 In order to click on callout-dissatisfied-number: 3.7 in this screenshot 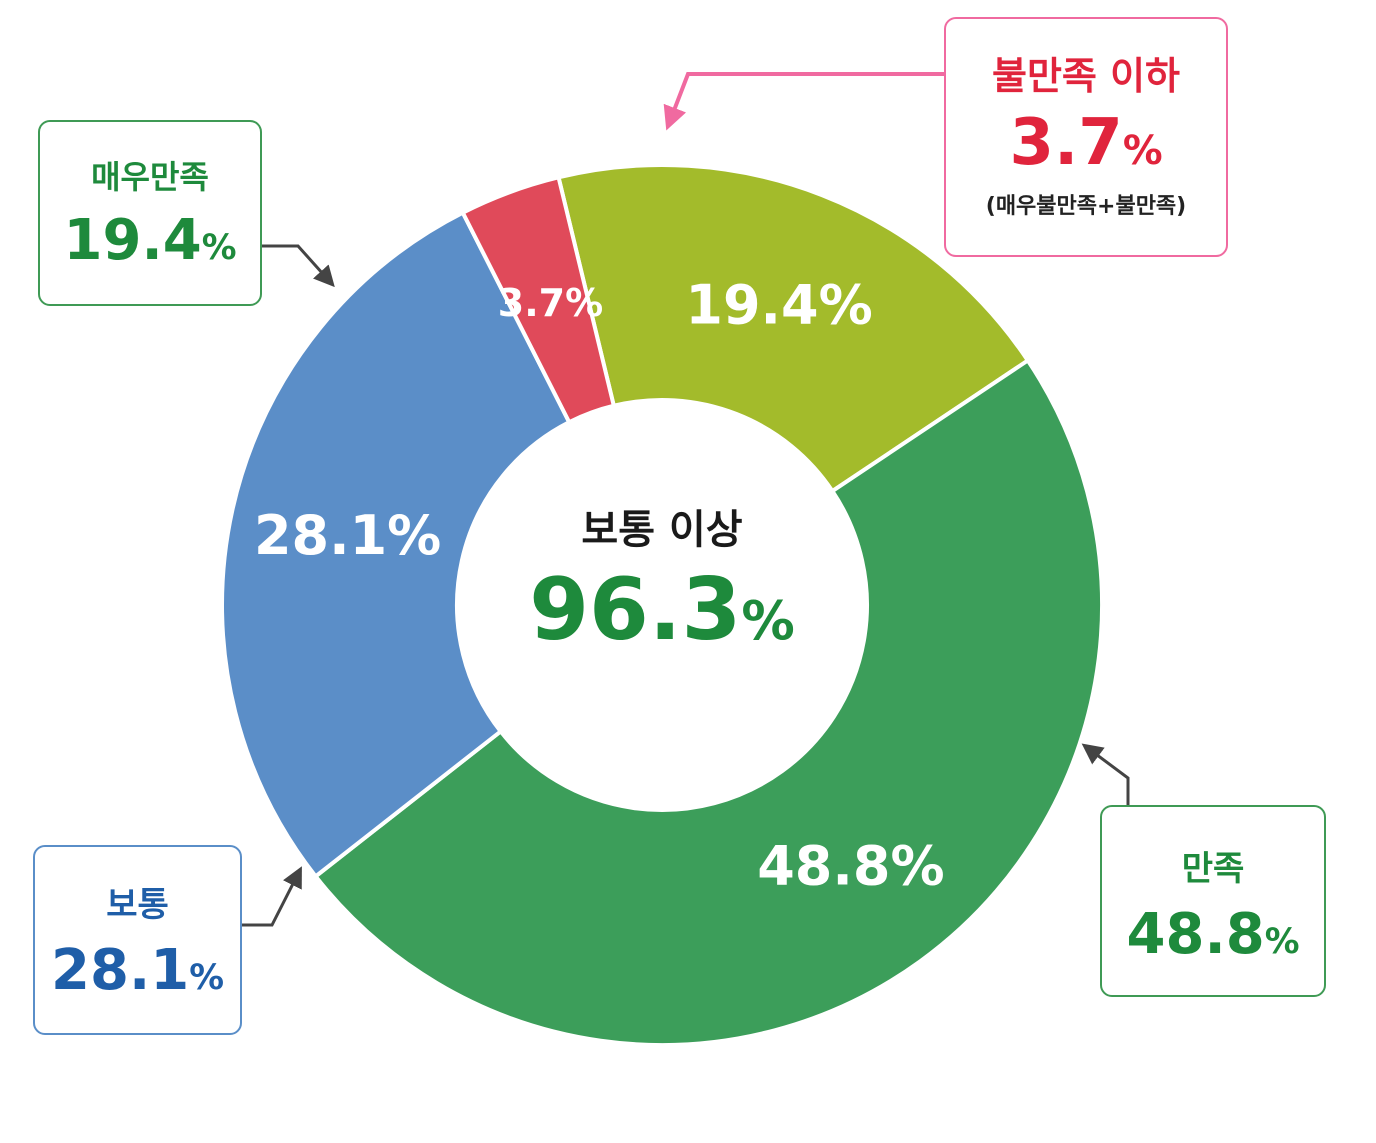, I will do `click(1066, 143)`.